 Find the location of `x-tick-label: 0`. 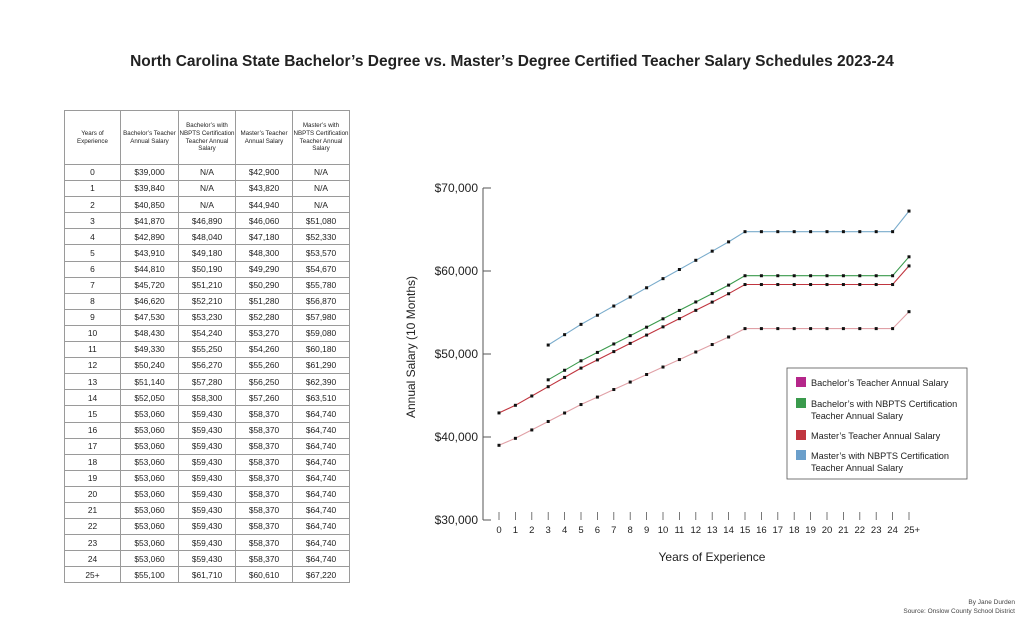

x-tick-label: 0 is located at coordinates (498, 530).